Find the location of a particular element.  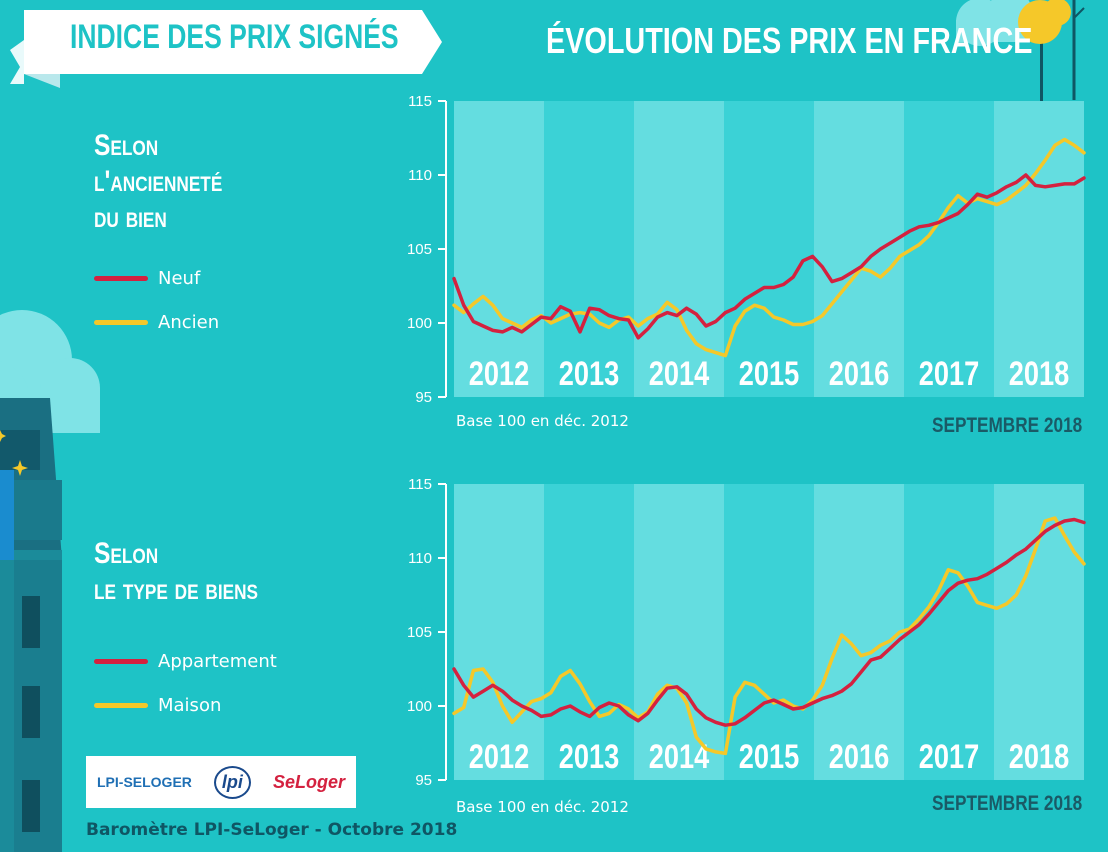

date-label-chart2: SEPTEMBRE 2018 is located at coordinates (1006, 803).